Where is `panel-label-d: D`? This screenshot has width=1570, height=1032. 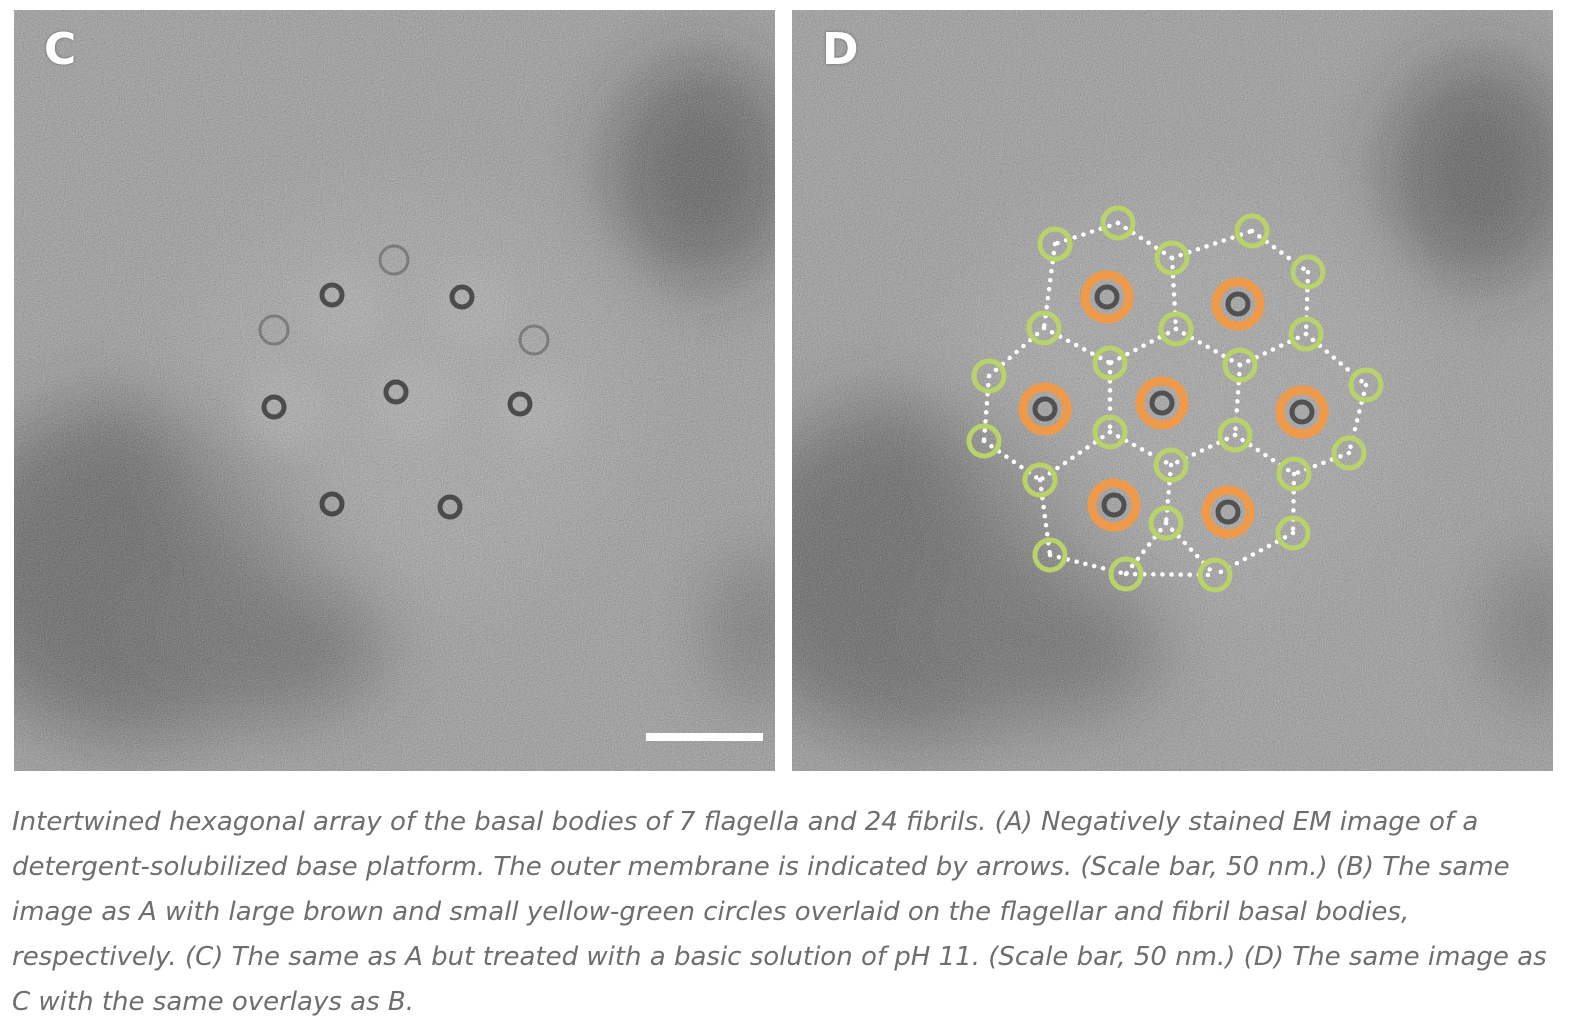
panel-label-d: D is located at coordinates (840, 49).